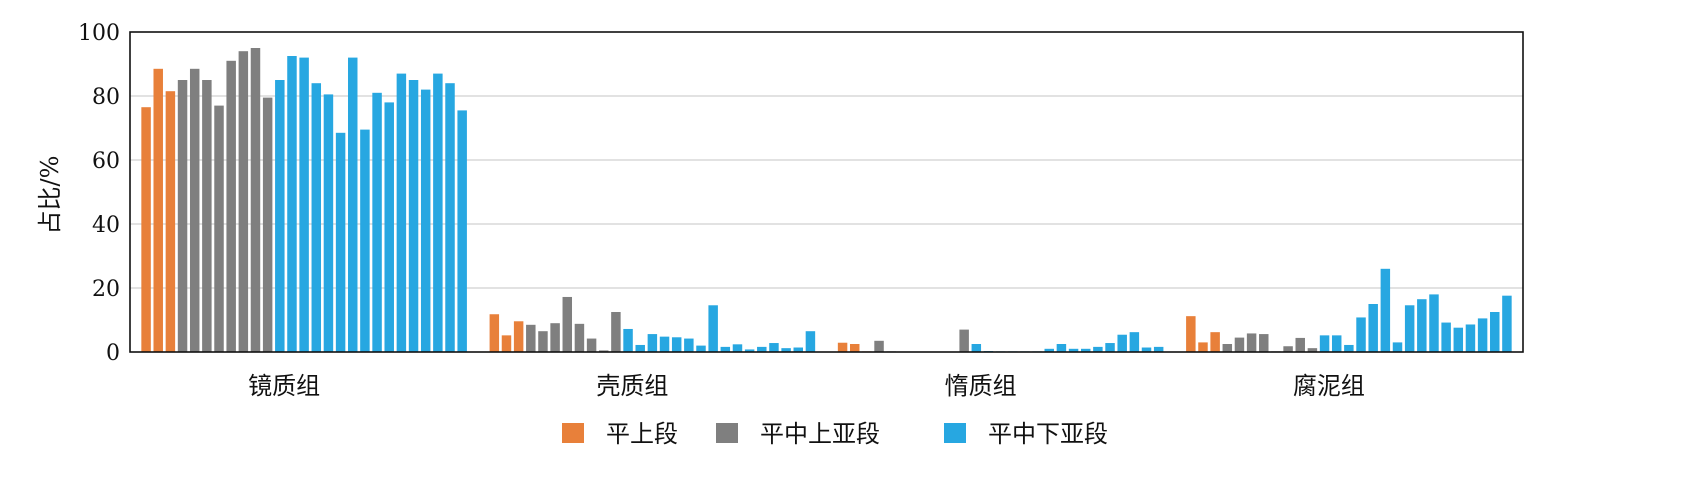  Describe the element at coordinates (106, 225) in the screenshot. I see `y-tick-label: 40` at that location.